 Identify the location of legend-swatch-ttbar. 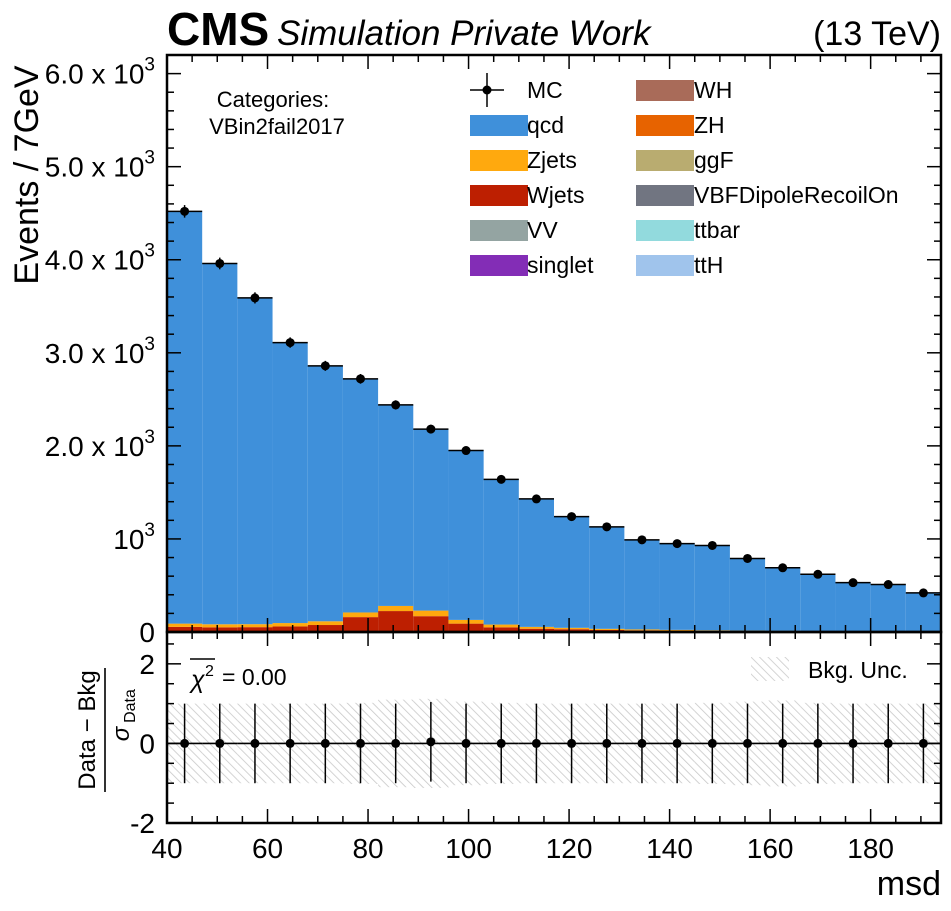
(665, 230).